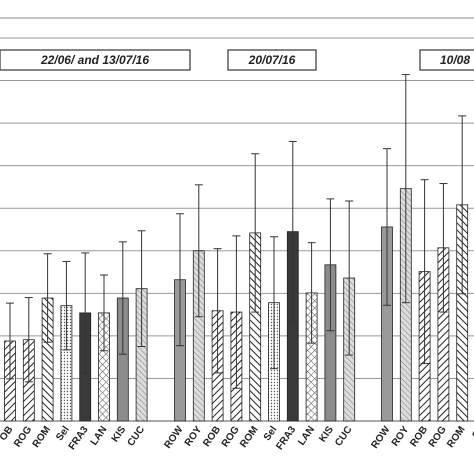 The height and width of the screenshot is (474, 474). I want to click on x-tick-label: Se, so click(472, 432).